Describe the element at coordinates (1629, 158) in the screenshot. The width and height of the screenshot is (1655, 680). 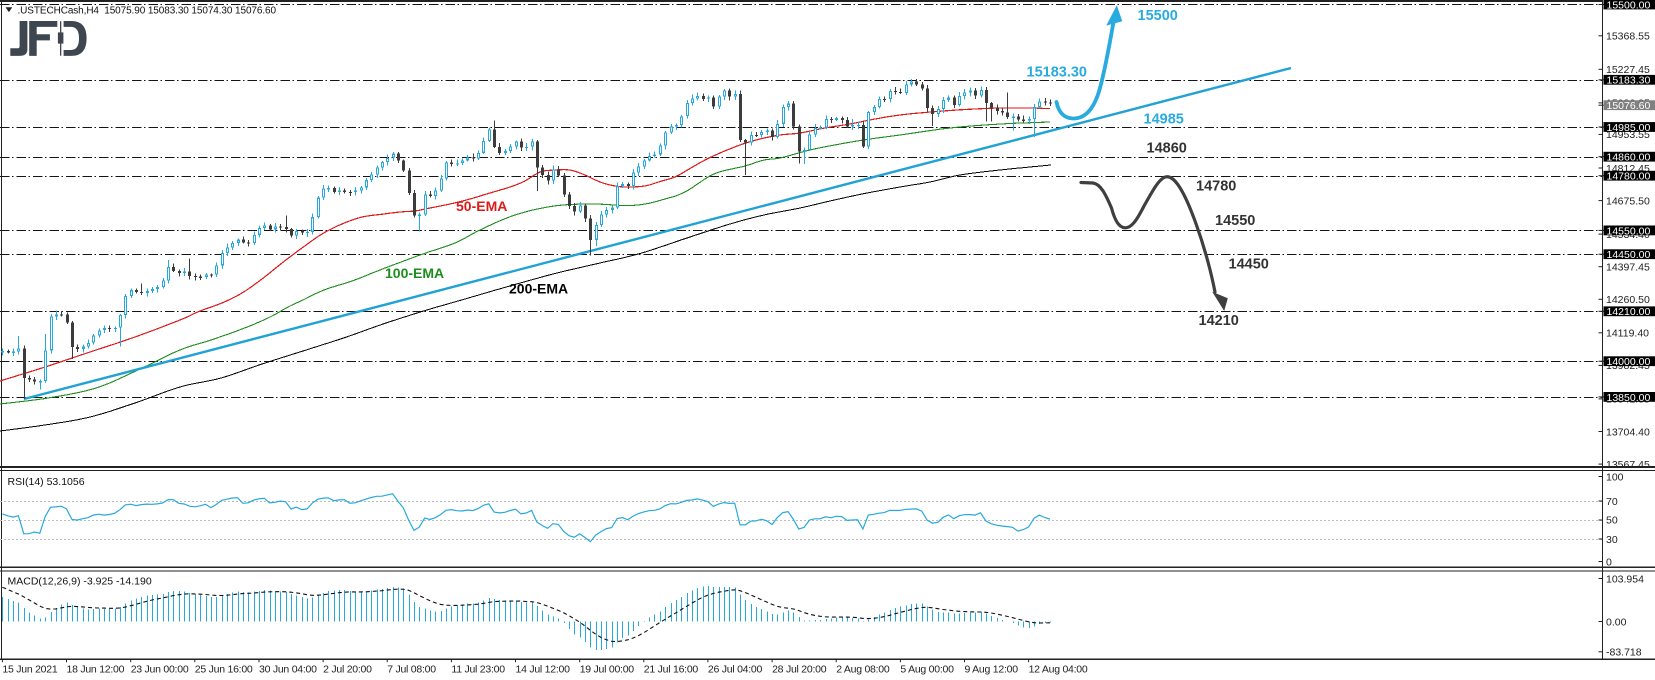
I see `svg-text: 14860.00` at that location.